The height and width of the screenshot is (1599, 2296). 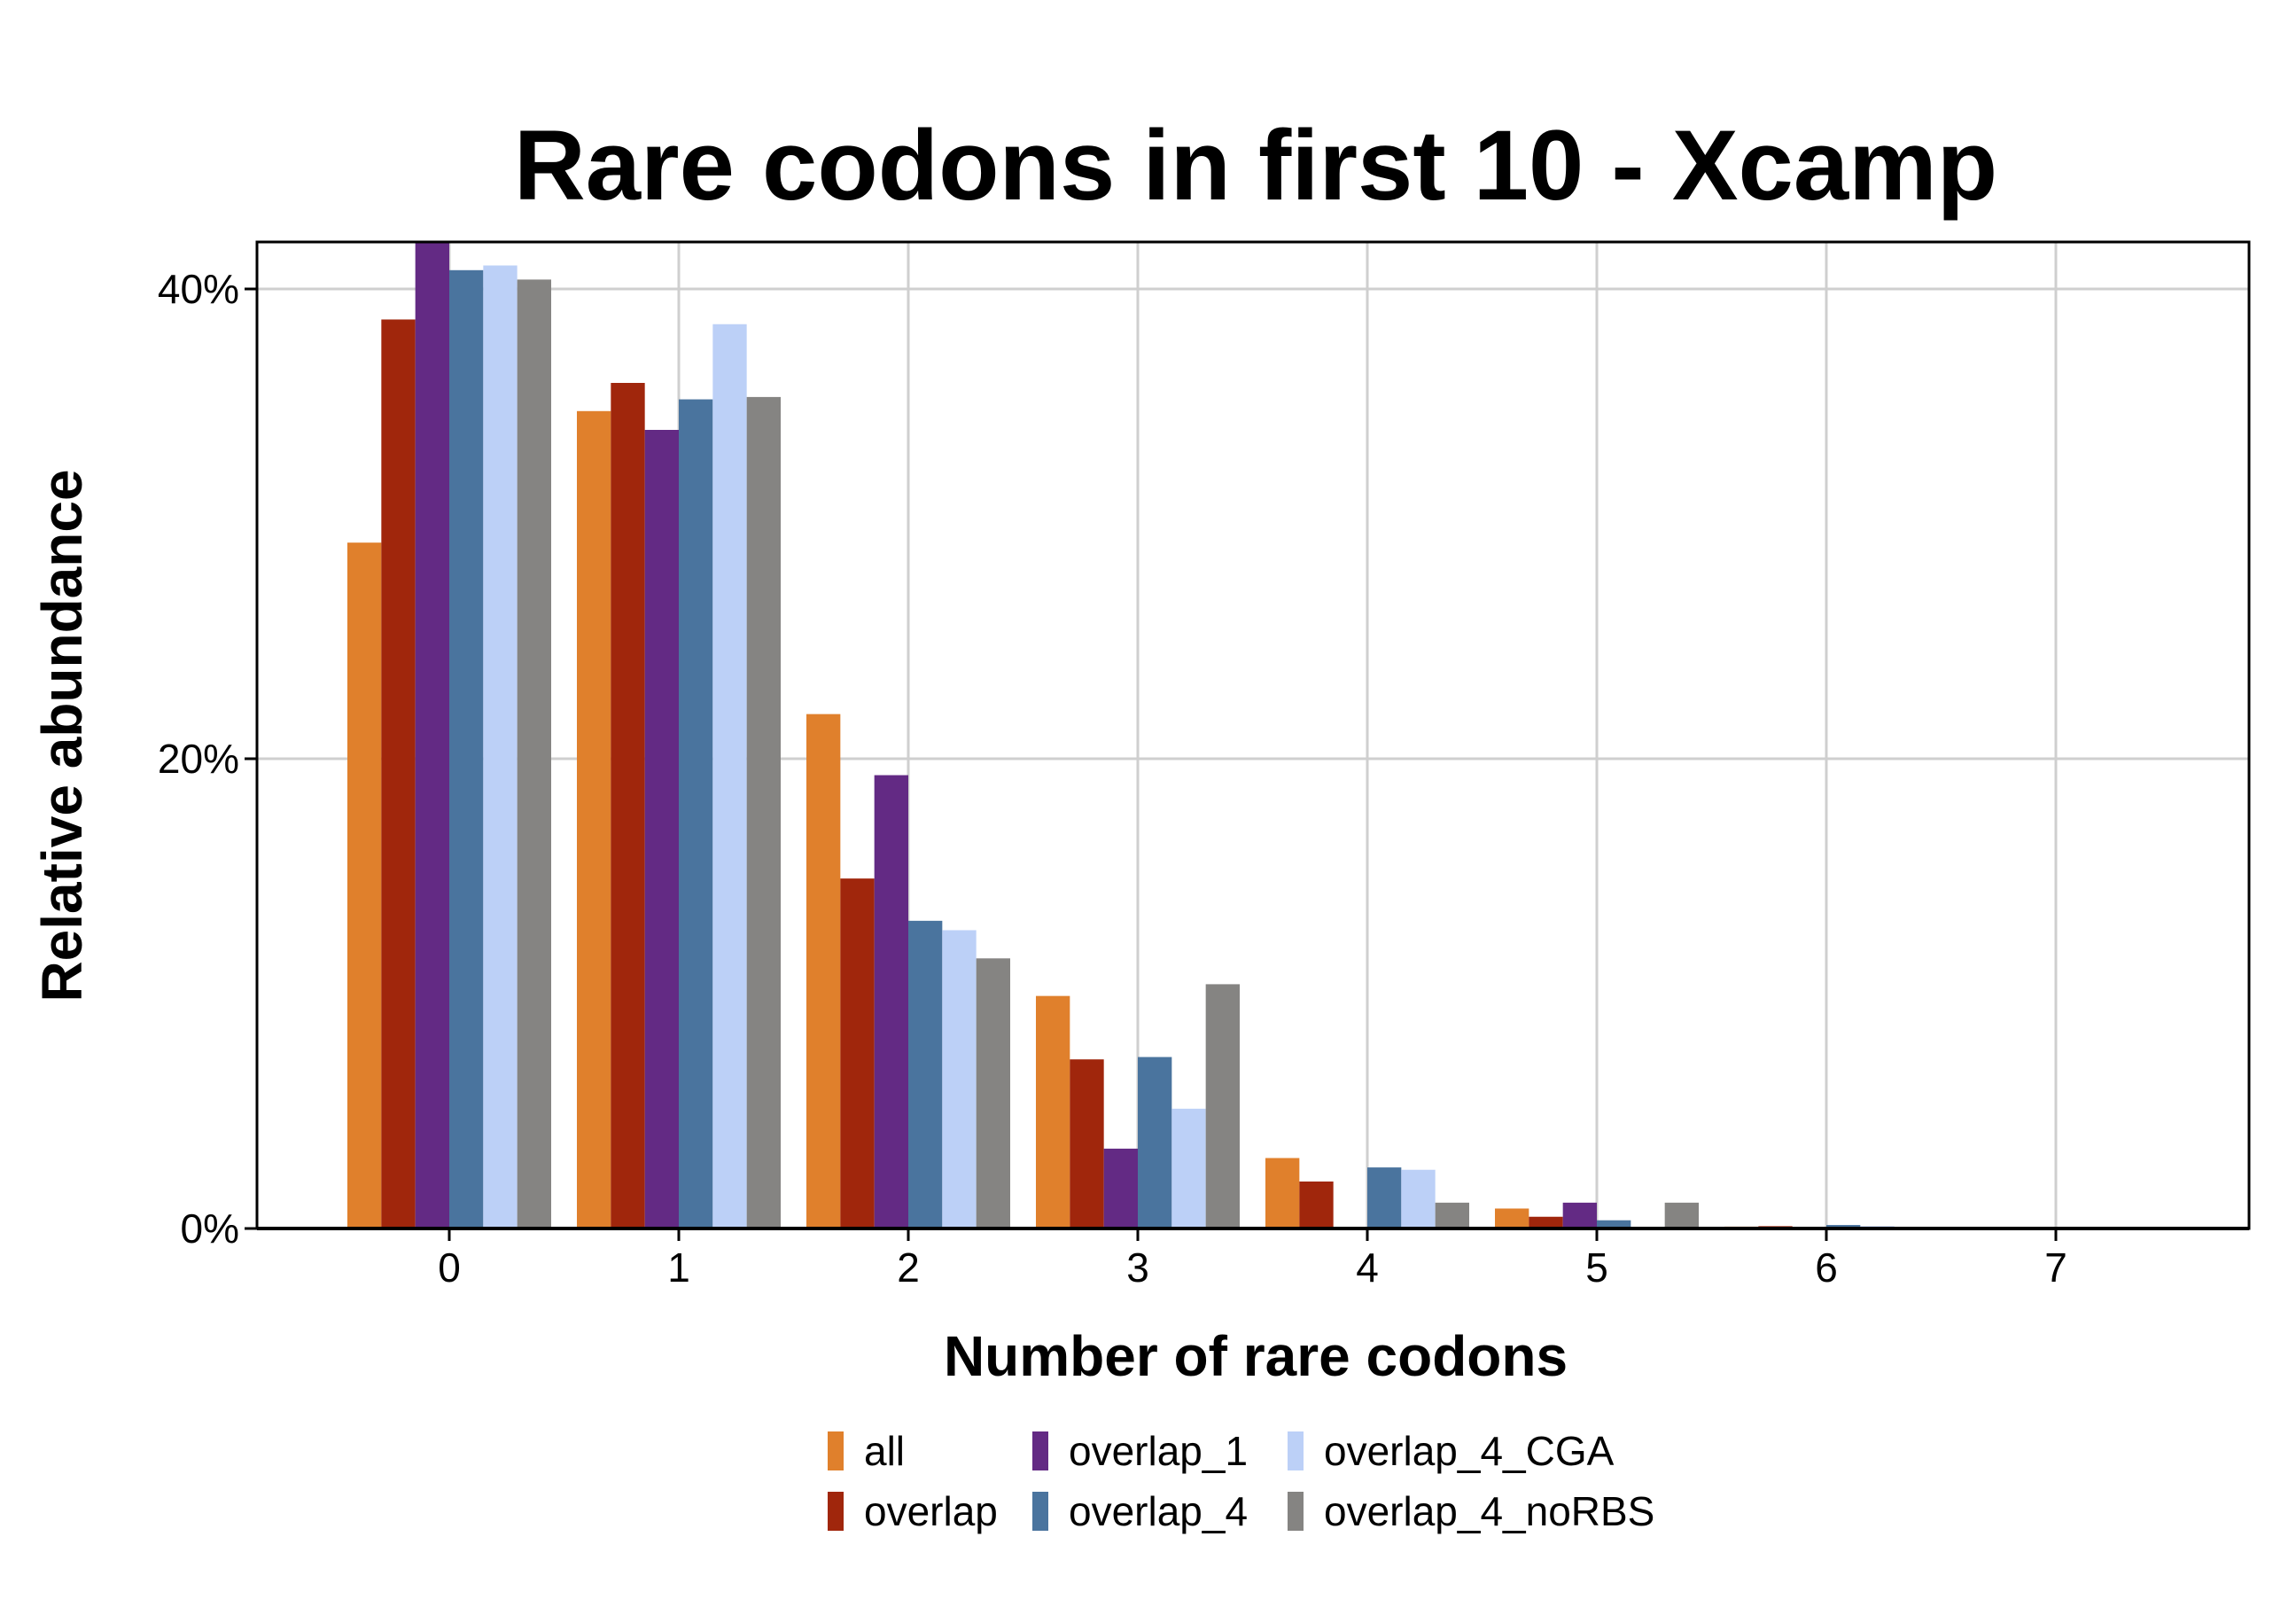 What do you see at coordinates (1826, 1267) in the screenshot?
I see `x-tick-label: 6` at bounding box center [1826, 1267].